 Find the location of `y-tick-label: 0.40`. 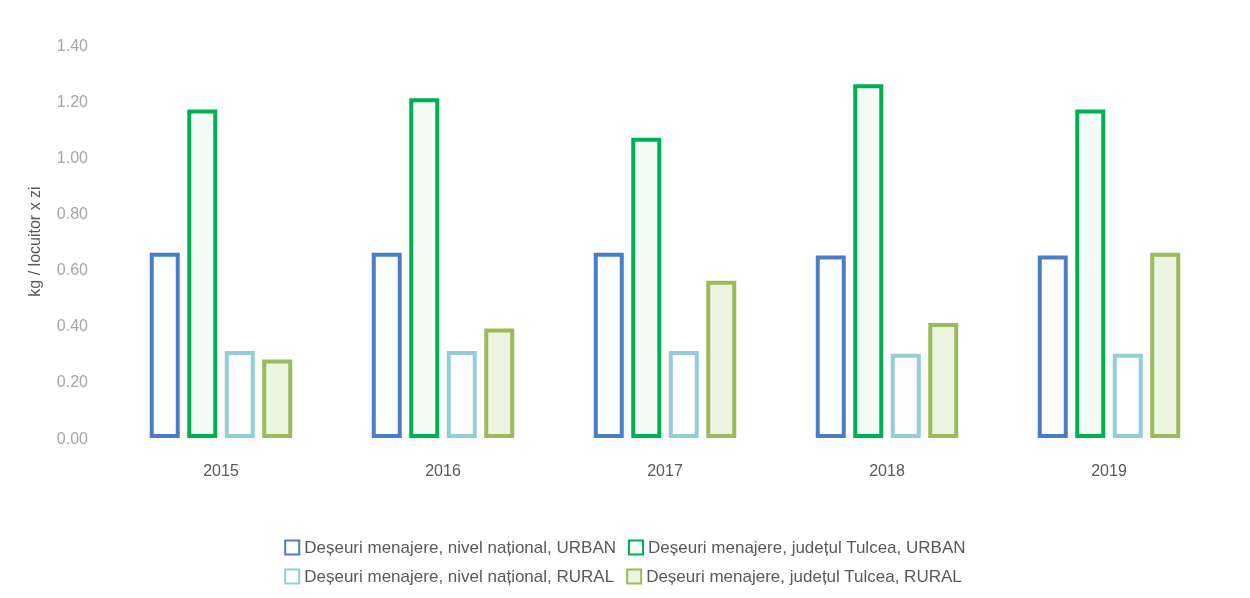

y-tick-label: 0.40 is located at coordinates (72, 326).